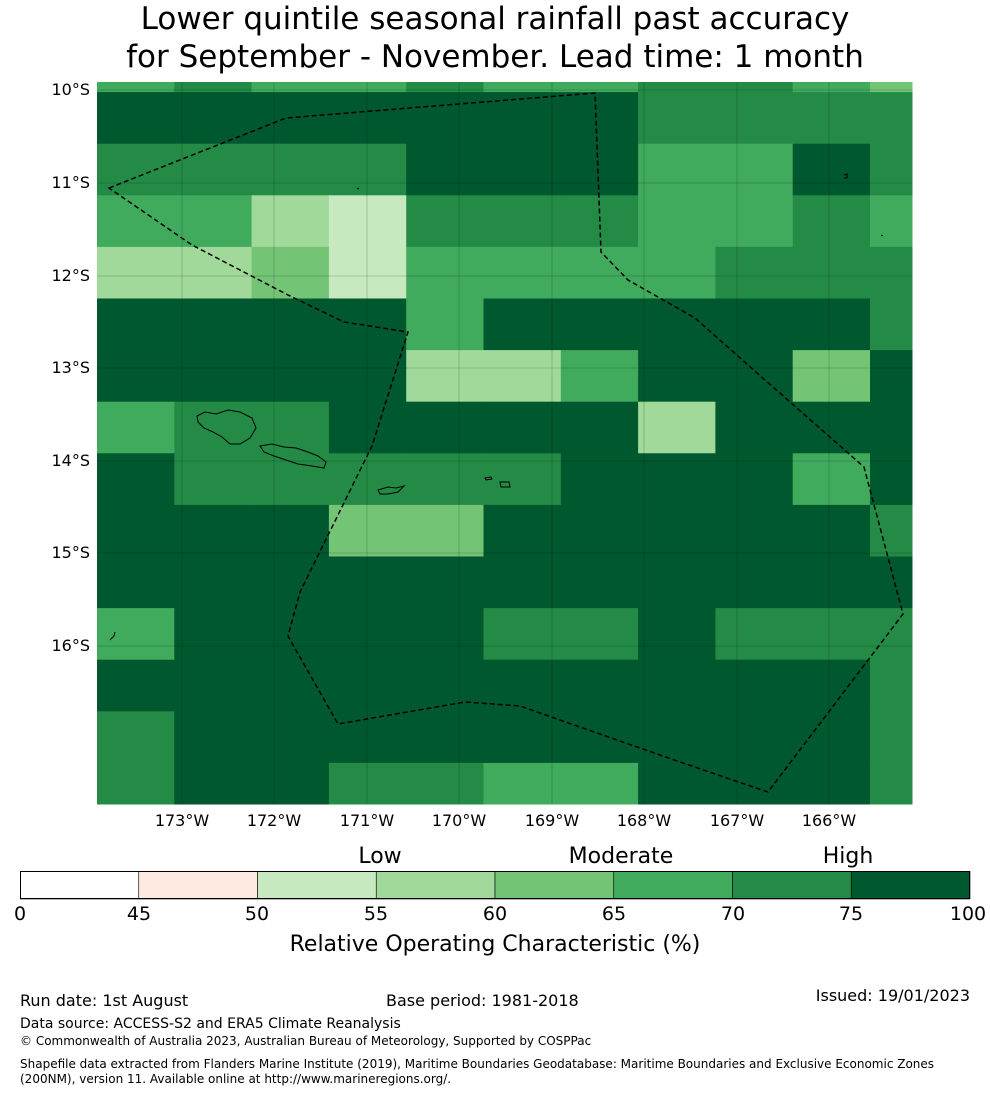  I want to click on lon-label-168w: 168°W, so click(644, 820).